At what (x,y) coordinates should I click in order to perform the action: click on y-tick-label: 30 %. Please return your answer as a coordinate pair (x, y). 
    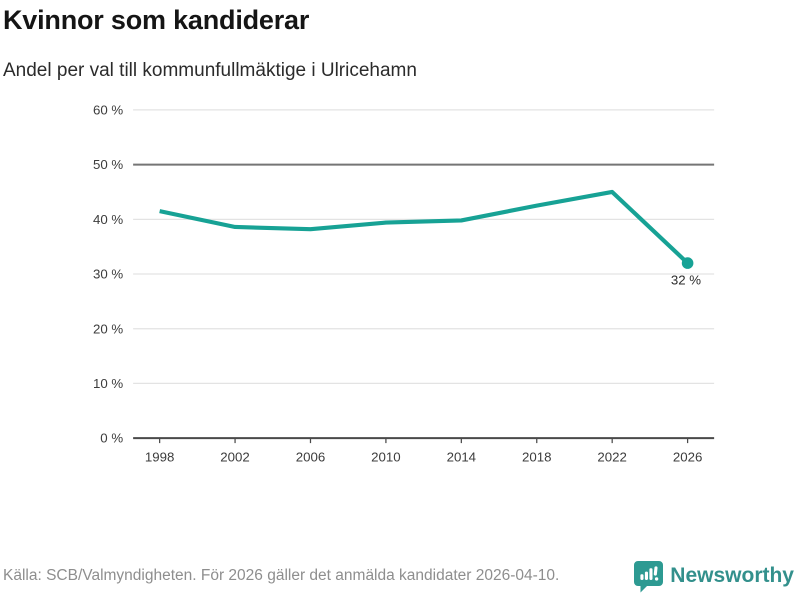
    Looking at the image, I should click on (108, 274).